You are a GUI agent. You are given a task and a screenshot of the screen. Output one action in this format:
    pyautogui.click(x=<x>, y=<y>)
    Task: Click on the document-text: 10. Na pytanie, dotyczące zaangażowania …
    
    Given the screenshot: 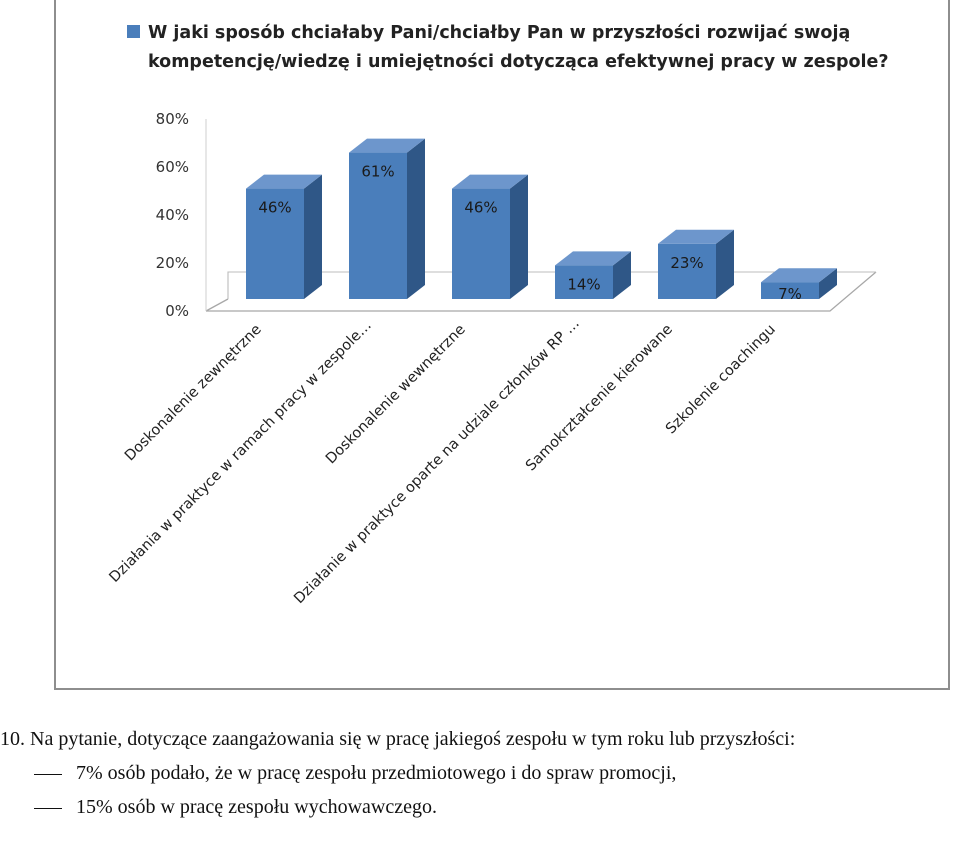 What is the action you would take?
    pyautogui.click(x=480, y=773)
    